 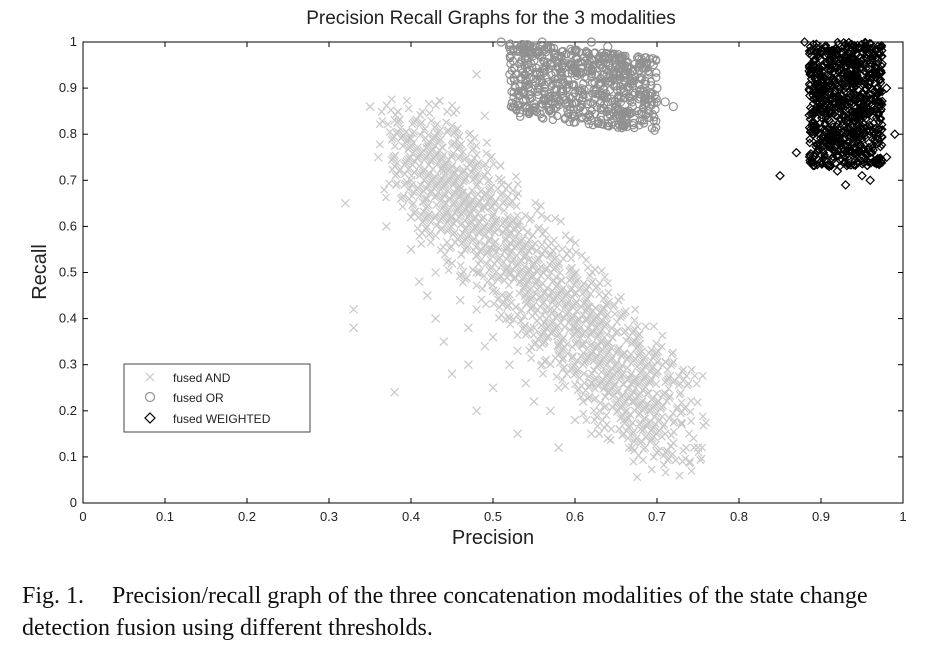 I want to click on y-tick-label: 0, so click(x=73, y=502).